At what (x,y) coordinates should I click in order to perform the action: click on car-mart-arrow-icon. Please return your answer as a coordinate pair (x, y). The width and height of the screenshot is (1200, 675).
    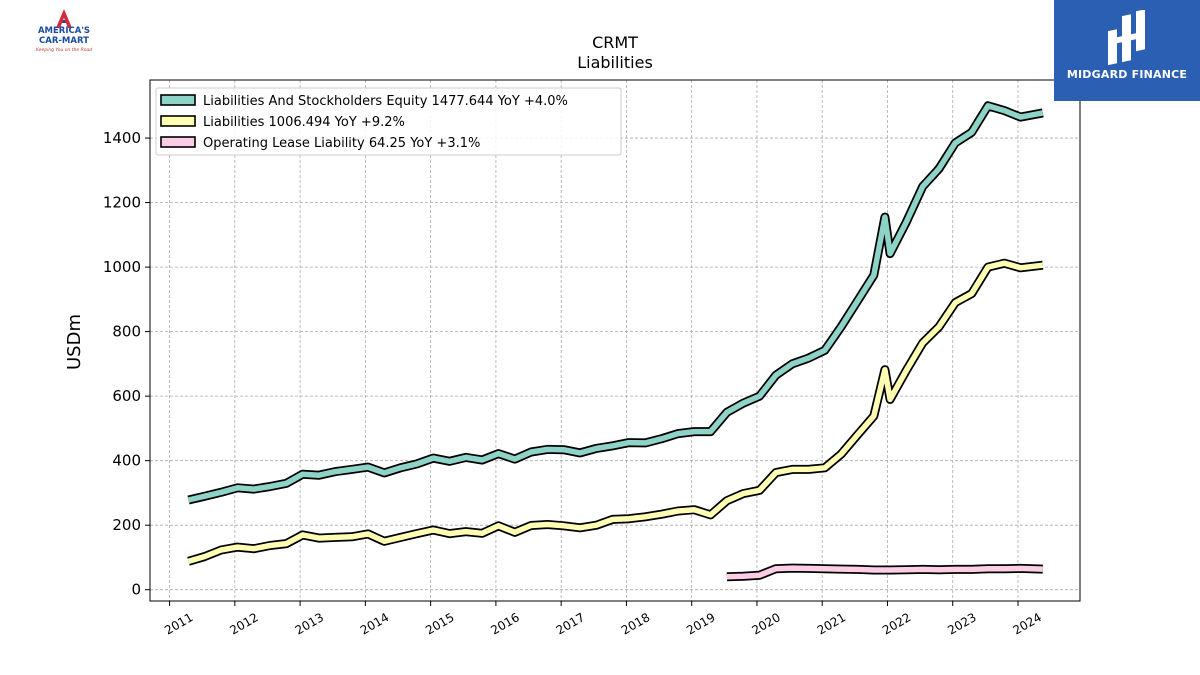
    Looking at the image, I should click on (64, 18).